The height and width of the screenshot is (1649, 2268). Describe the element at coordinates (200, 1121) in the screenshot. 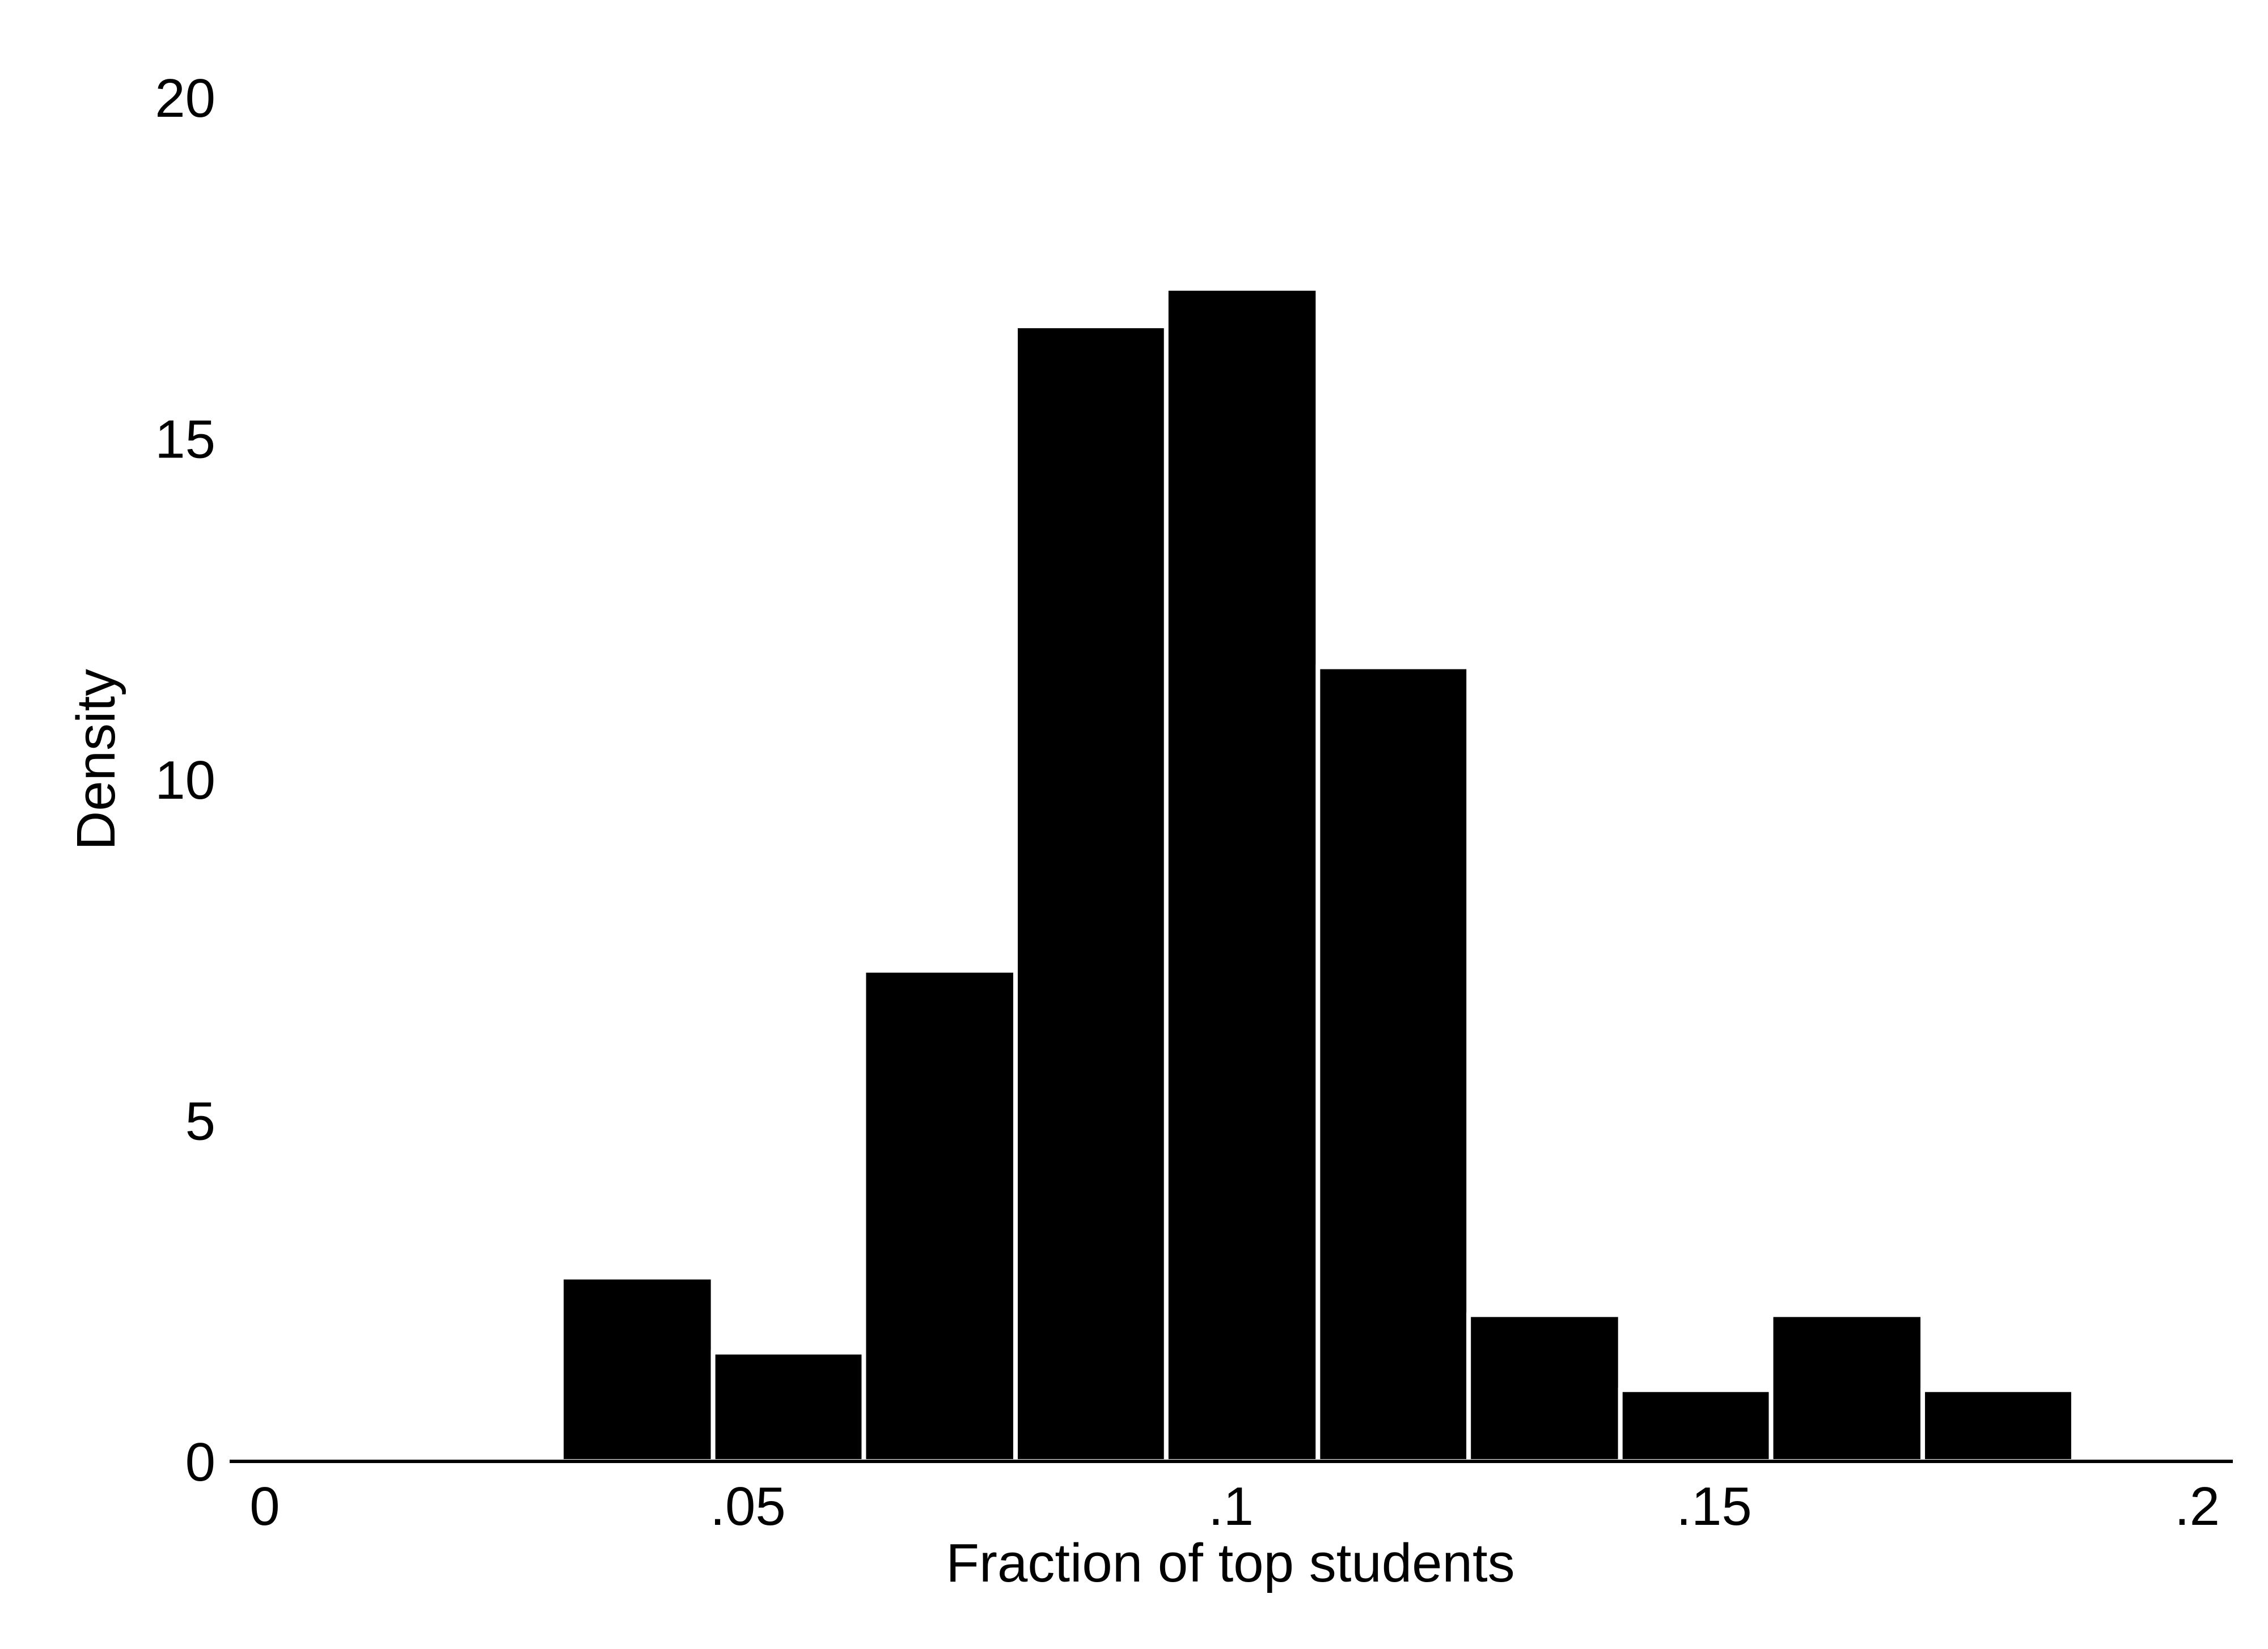

I see `y-tick-label-5: 5` at that location.